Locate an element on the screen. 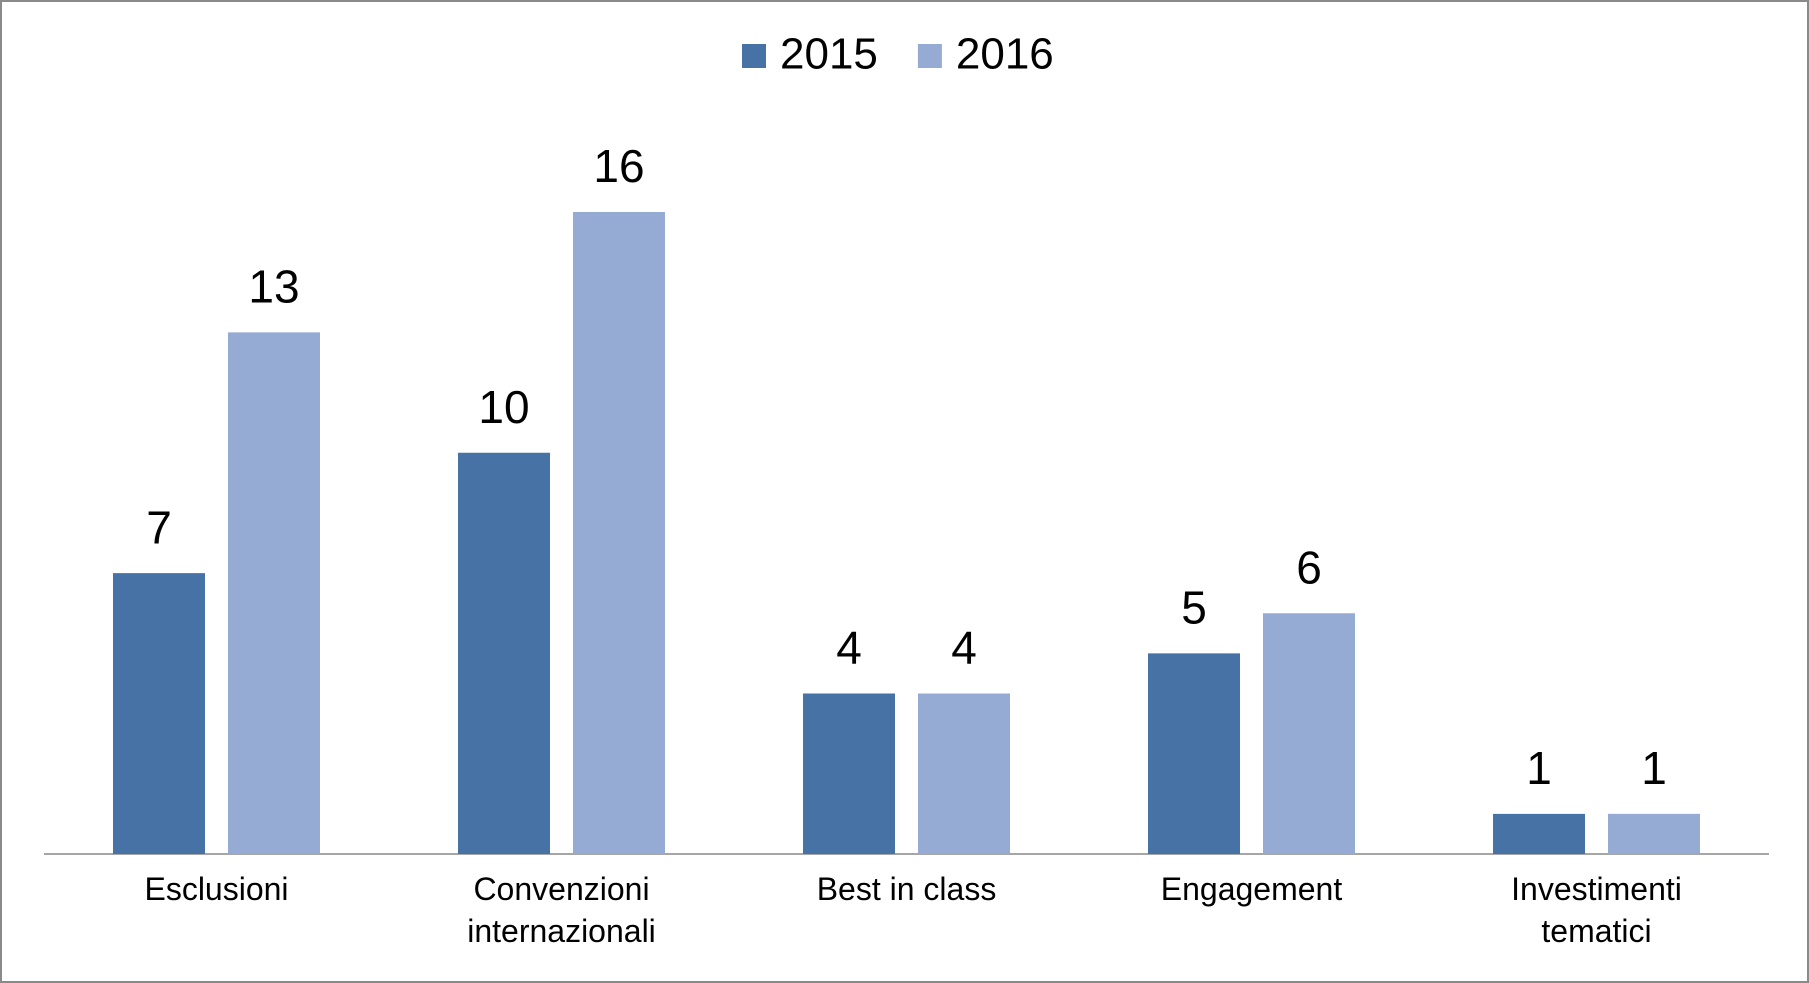 The height and width of the screenshot is (983, 1809). x-tick-label: Esclusioni is located at coordinates (216, 889).